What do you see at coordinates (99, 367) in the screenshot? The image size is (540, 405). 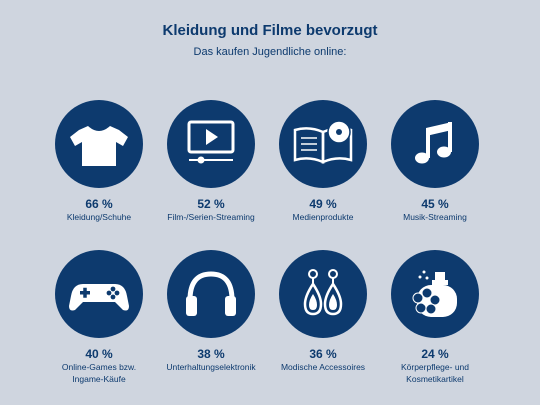 I see `category-label: Online-Games bzw.` at bounding box center [99, 367].